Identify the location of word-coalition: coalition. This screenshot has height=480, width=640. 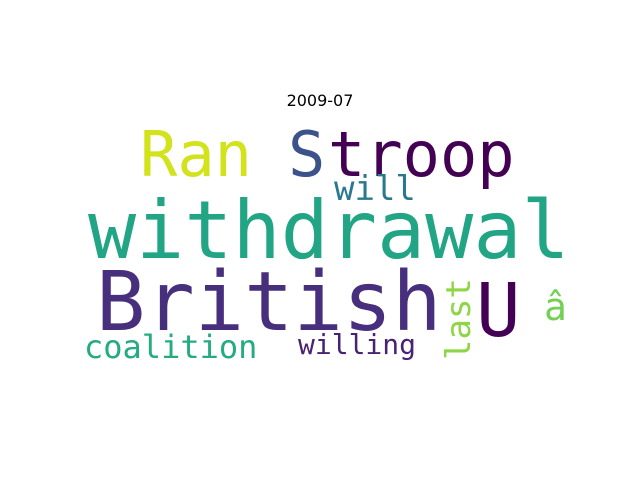
(170, 347).